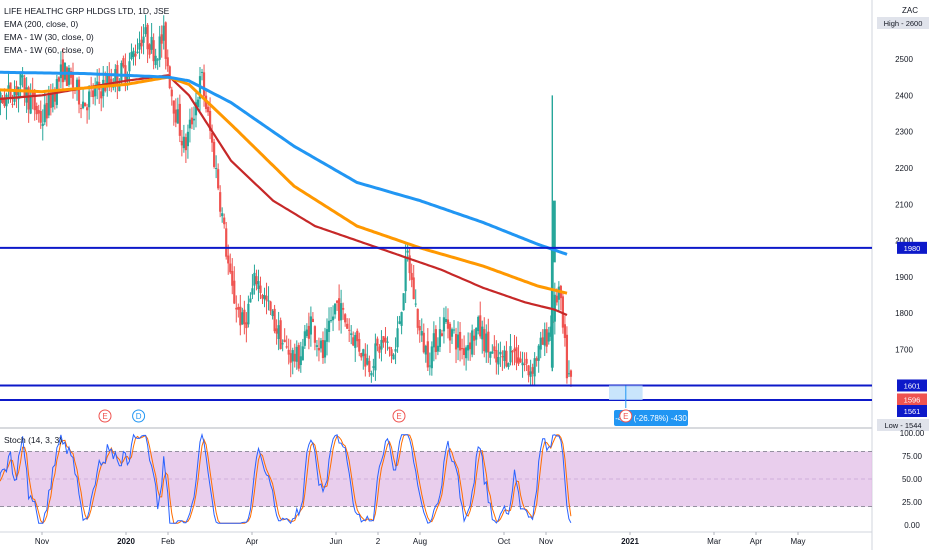 The height and width of the screenshot is (555, 932). Describe the element at coordinates (904, 132) in the screenshot. I see `price-tick-label: 2300` at that location.